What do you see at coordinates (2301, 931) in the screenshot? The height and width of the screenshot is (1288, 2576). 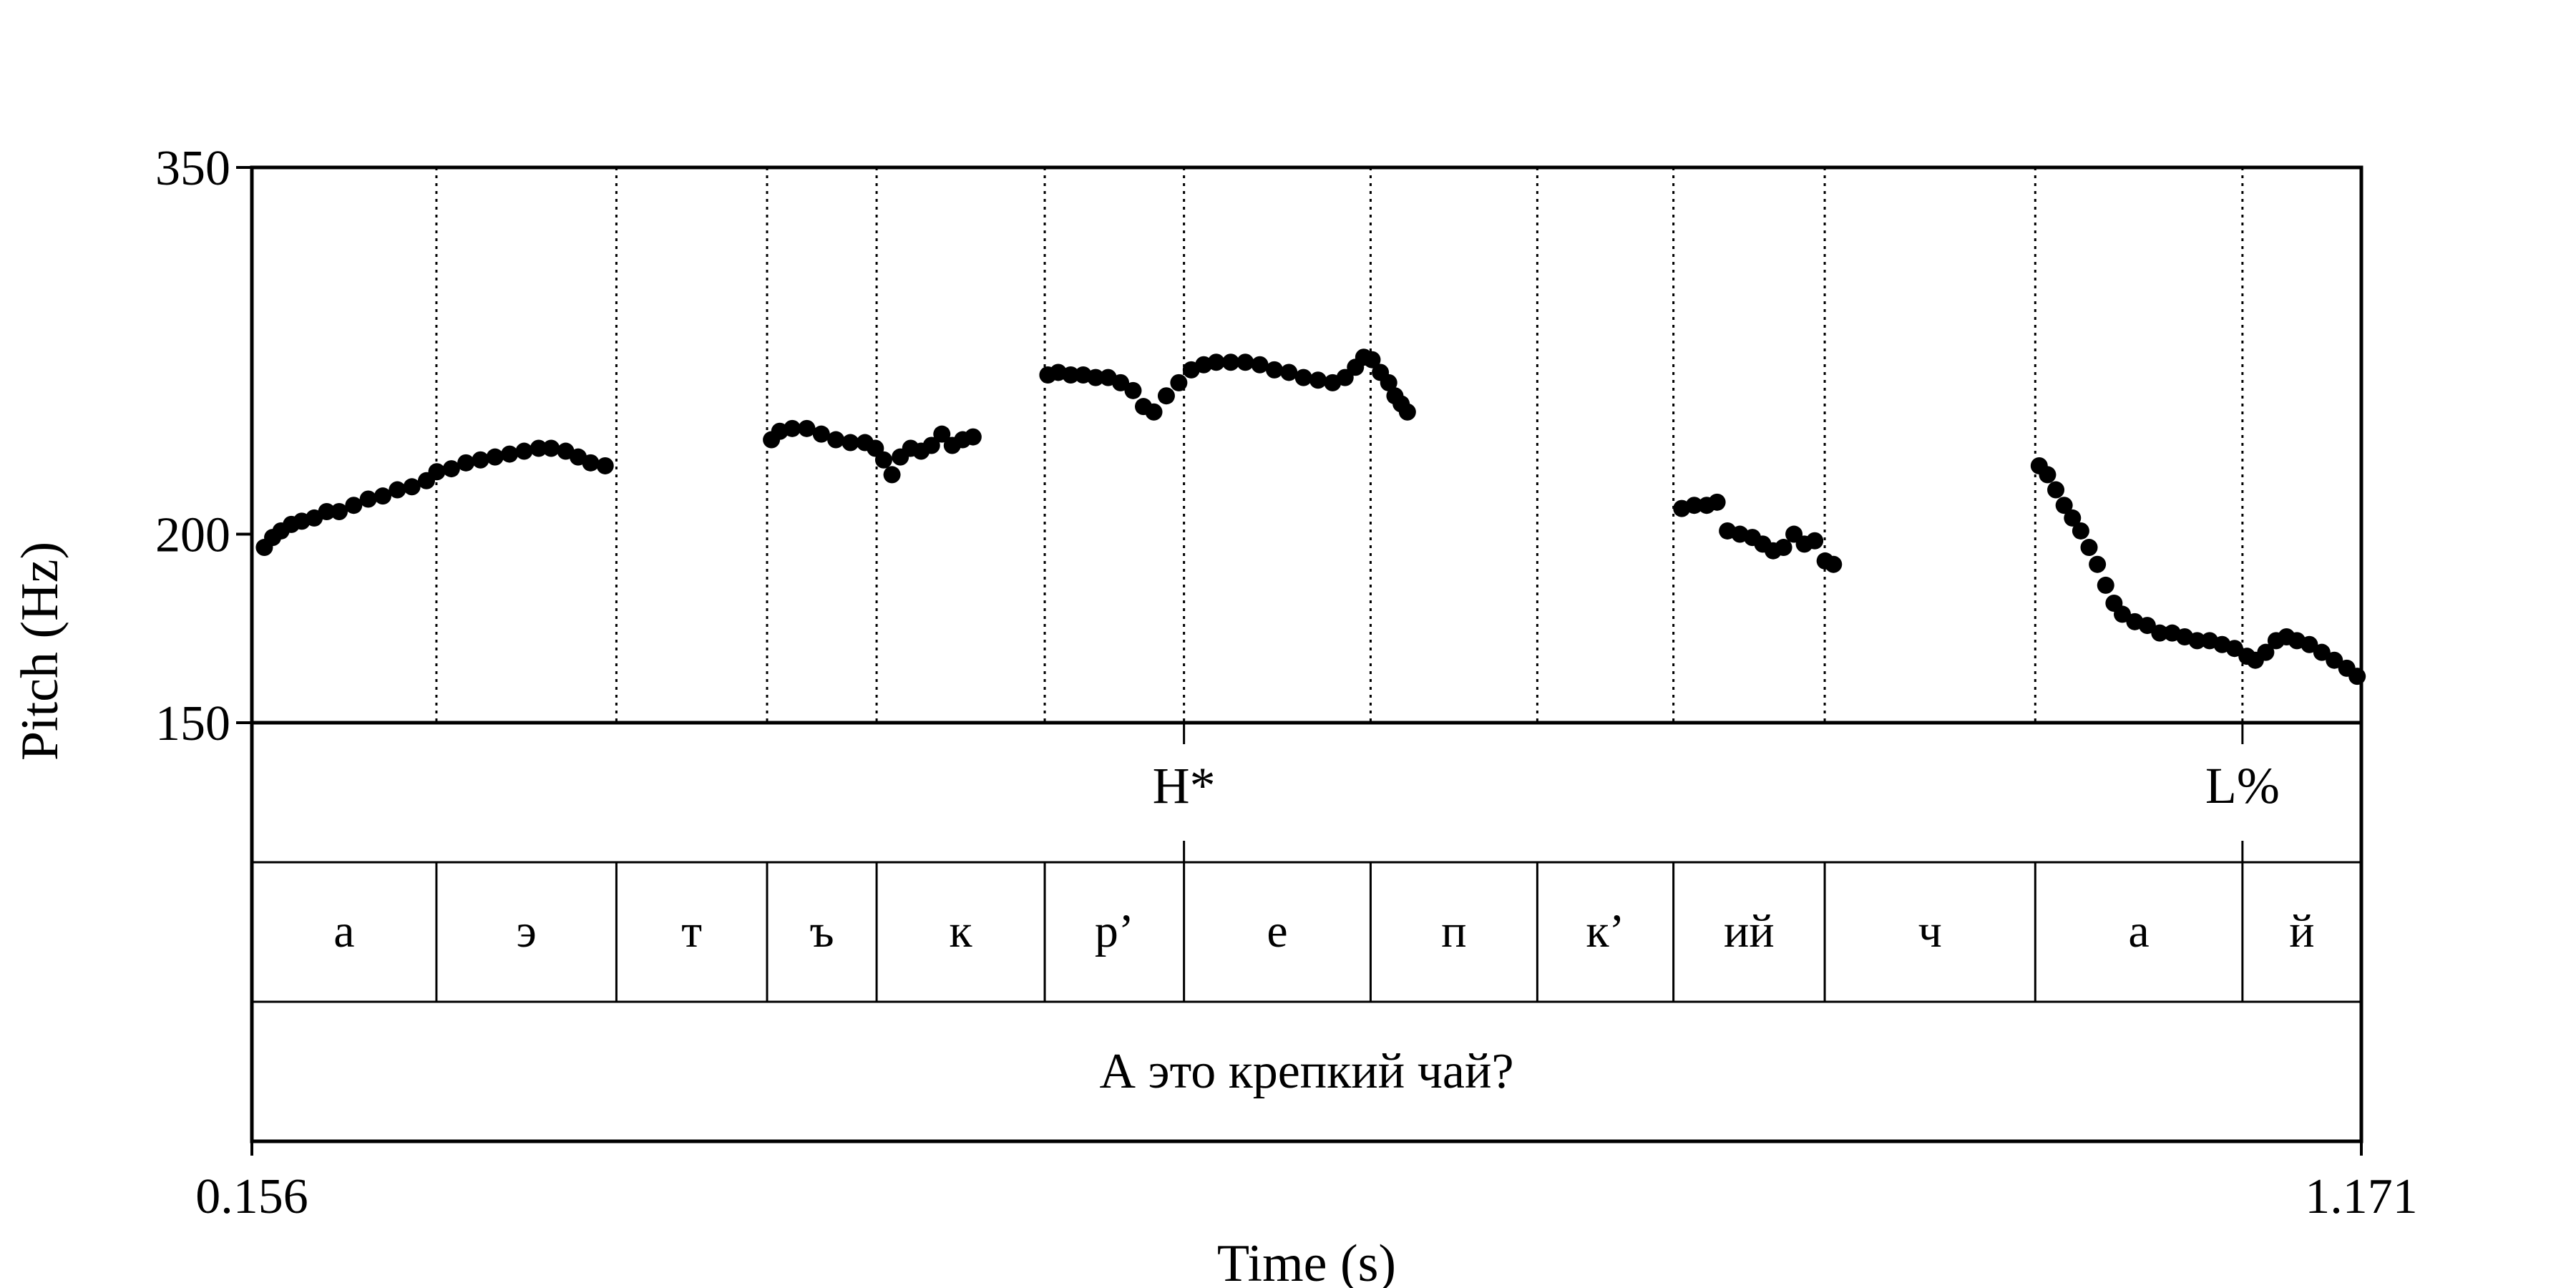 I see `segment-label-12: й` at bounding box center [2301, 931].